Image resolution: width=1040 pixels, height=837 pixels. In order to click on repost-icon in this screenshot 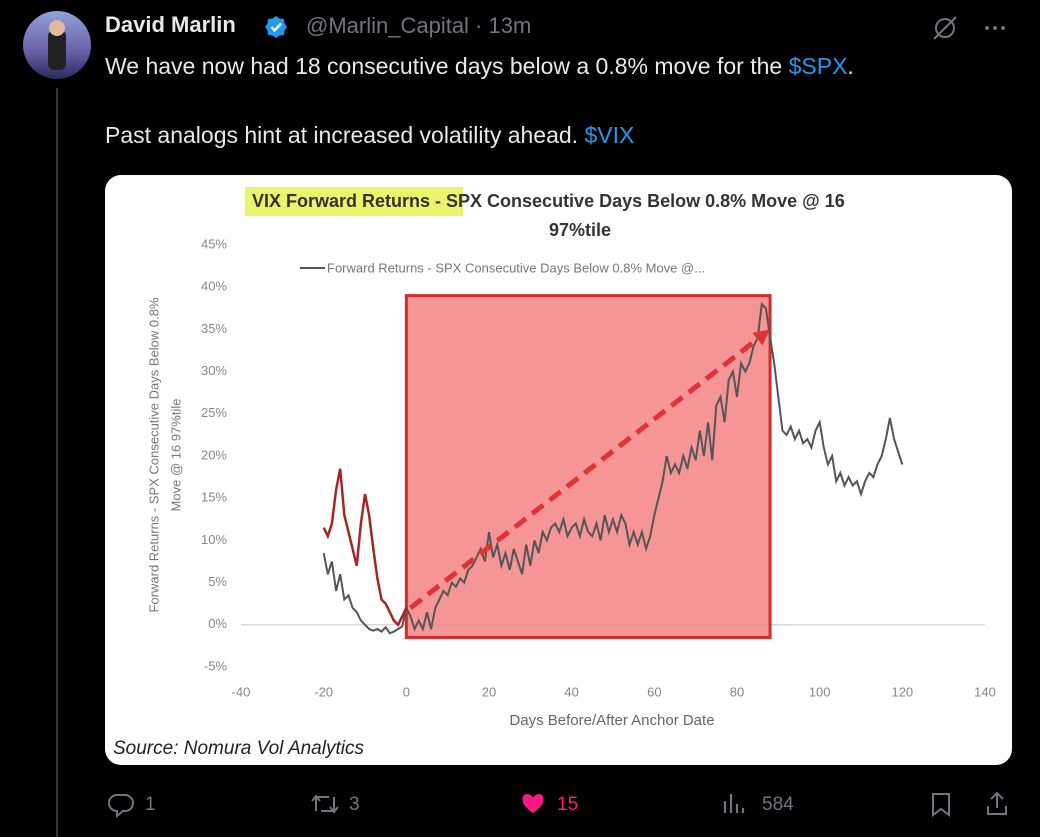, I will do `click(325, 804)`.